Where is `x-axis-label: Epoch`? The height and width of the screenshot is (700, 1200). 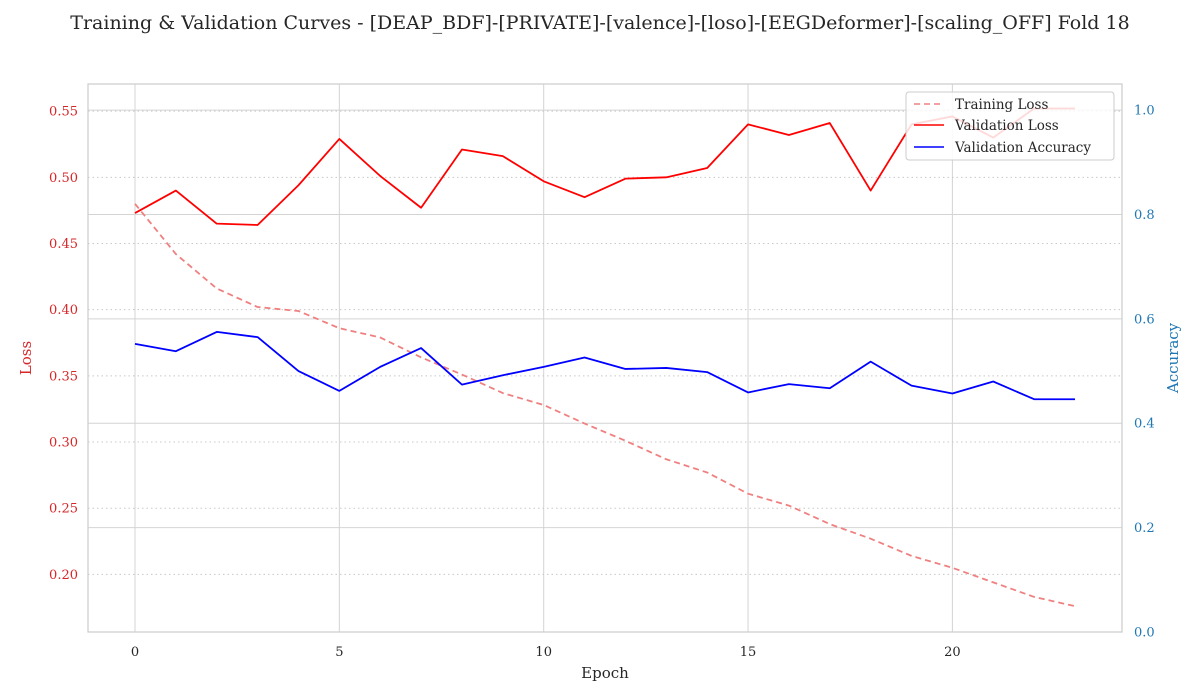
x-axis-label: Epoch is located at coordinates (605, 673).